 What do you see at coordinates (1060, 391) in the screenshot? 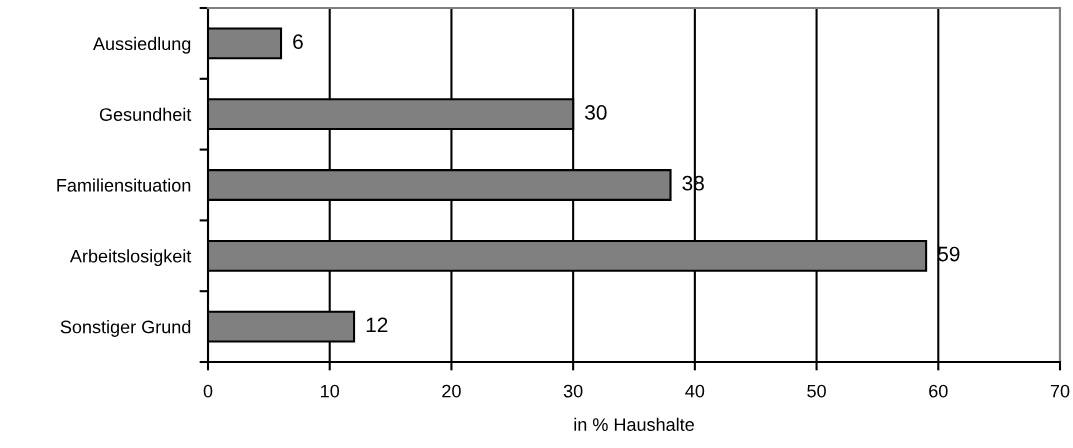
I see `x-tick-label: 70` at bounding box center [1060, 391].